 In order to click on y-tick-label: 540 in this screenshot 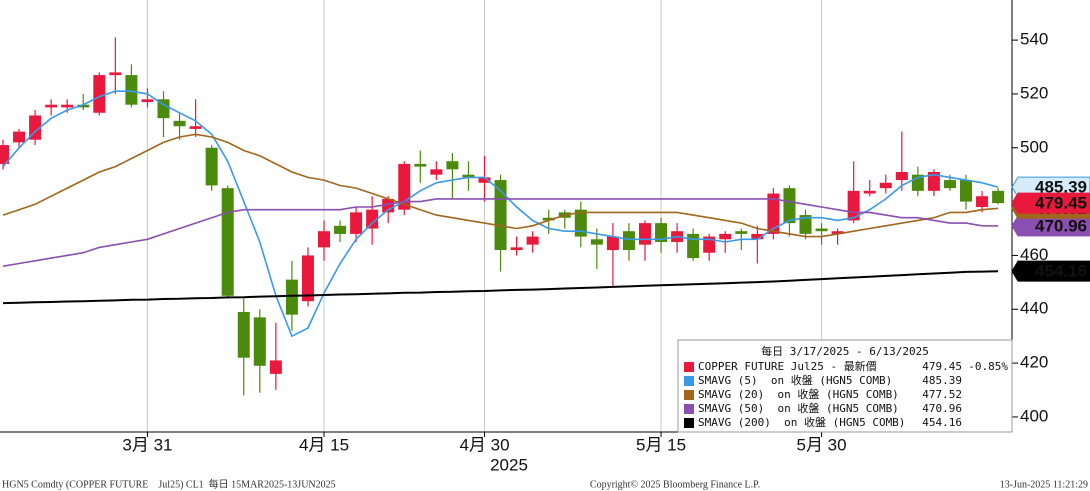, I will do `click(1034, 39)`.